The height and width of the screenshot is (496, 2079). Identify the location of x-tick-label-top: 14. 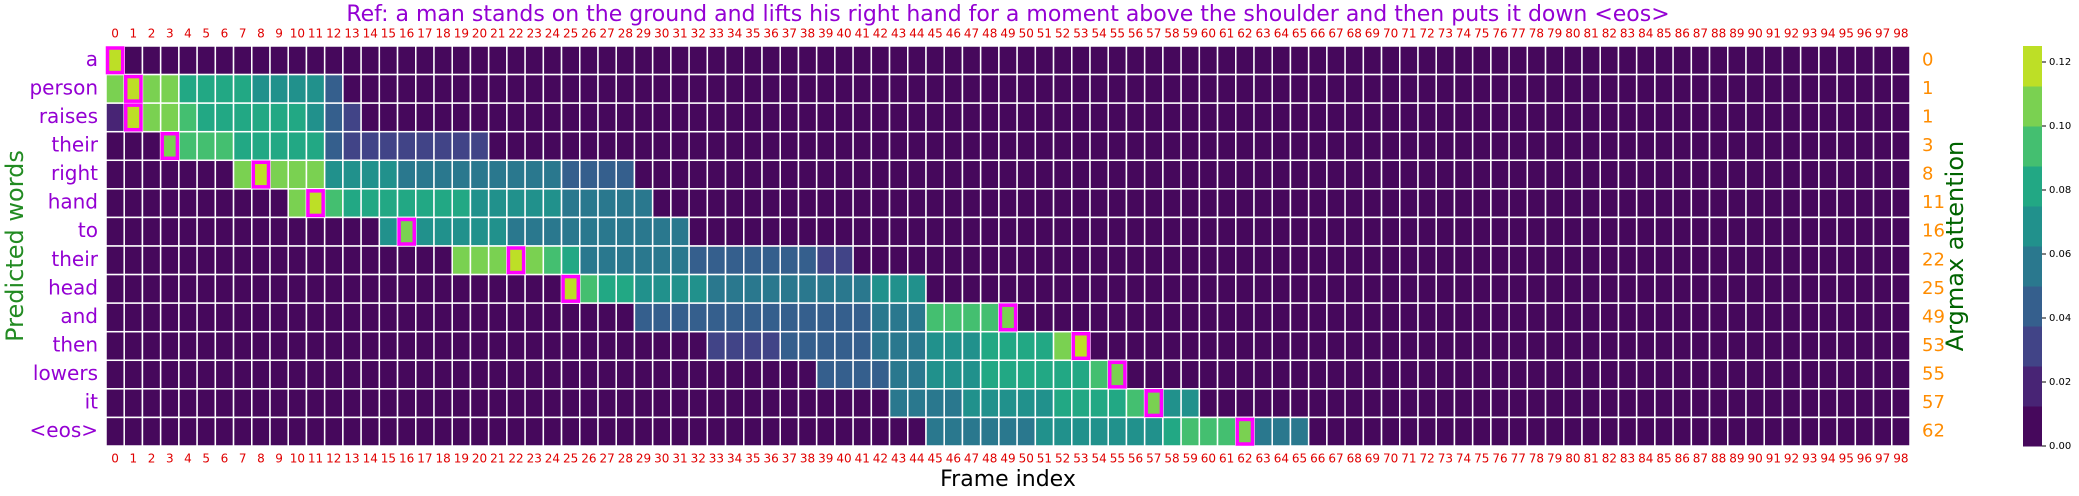
(370, 34).